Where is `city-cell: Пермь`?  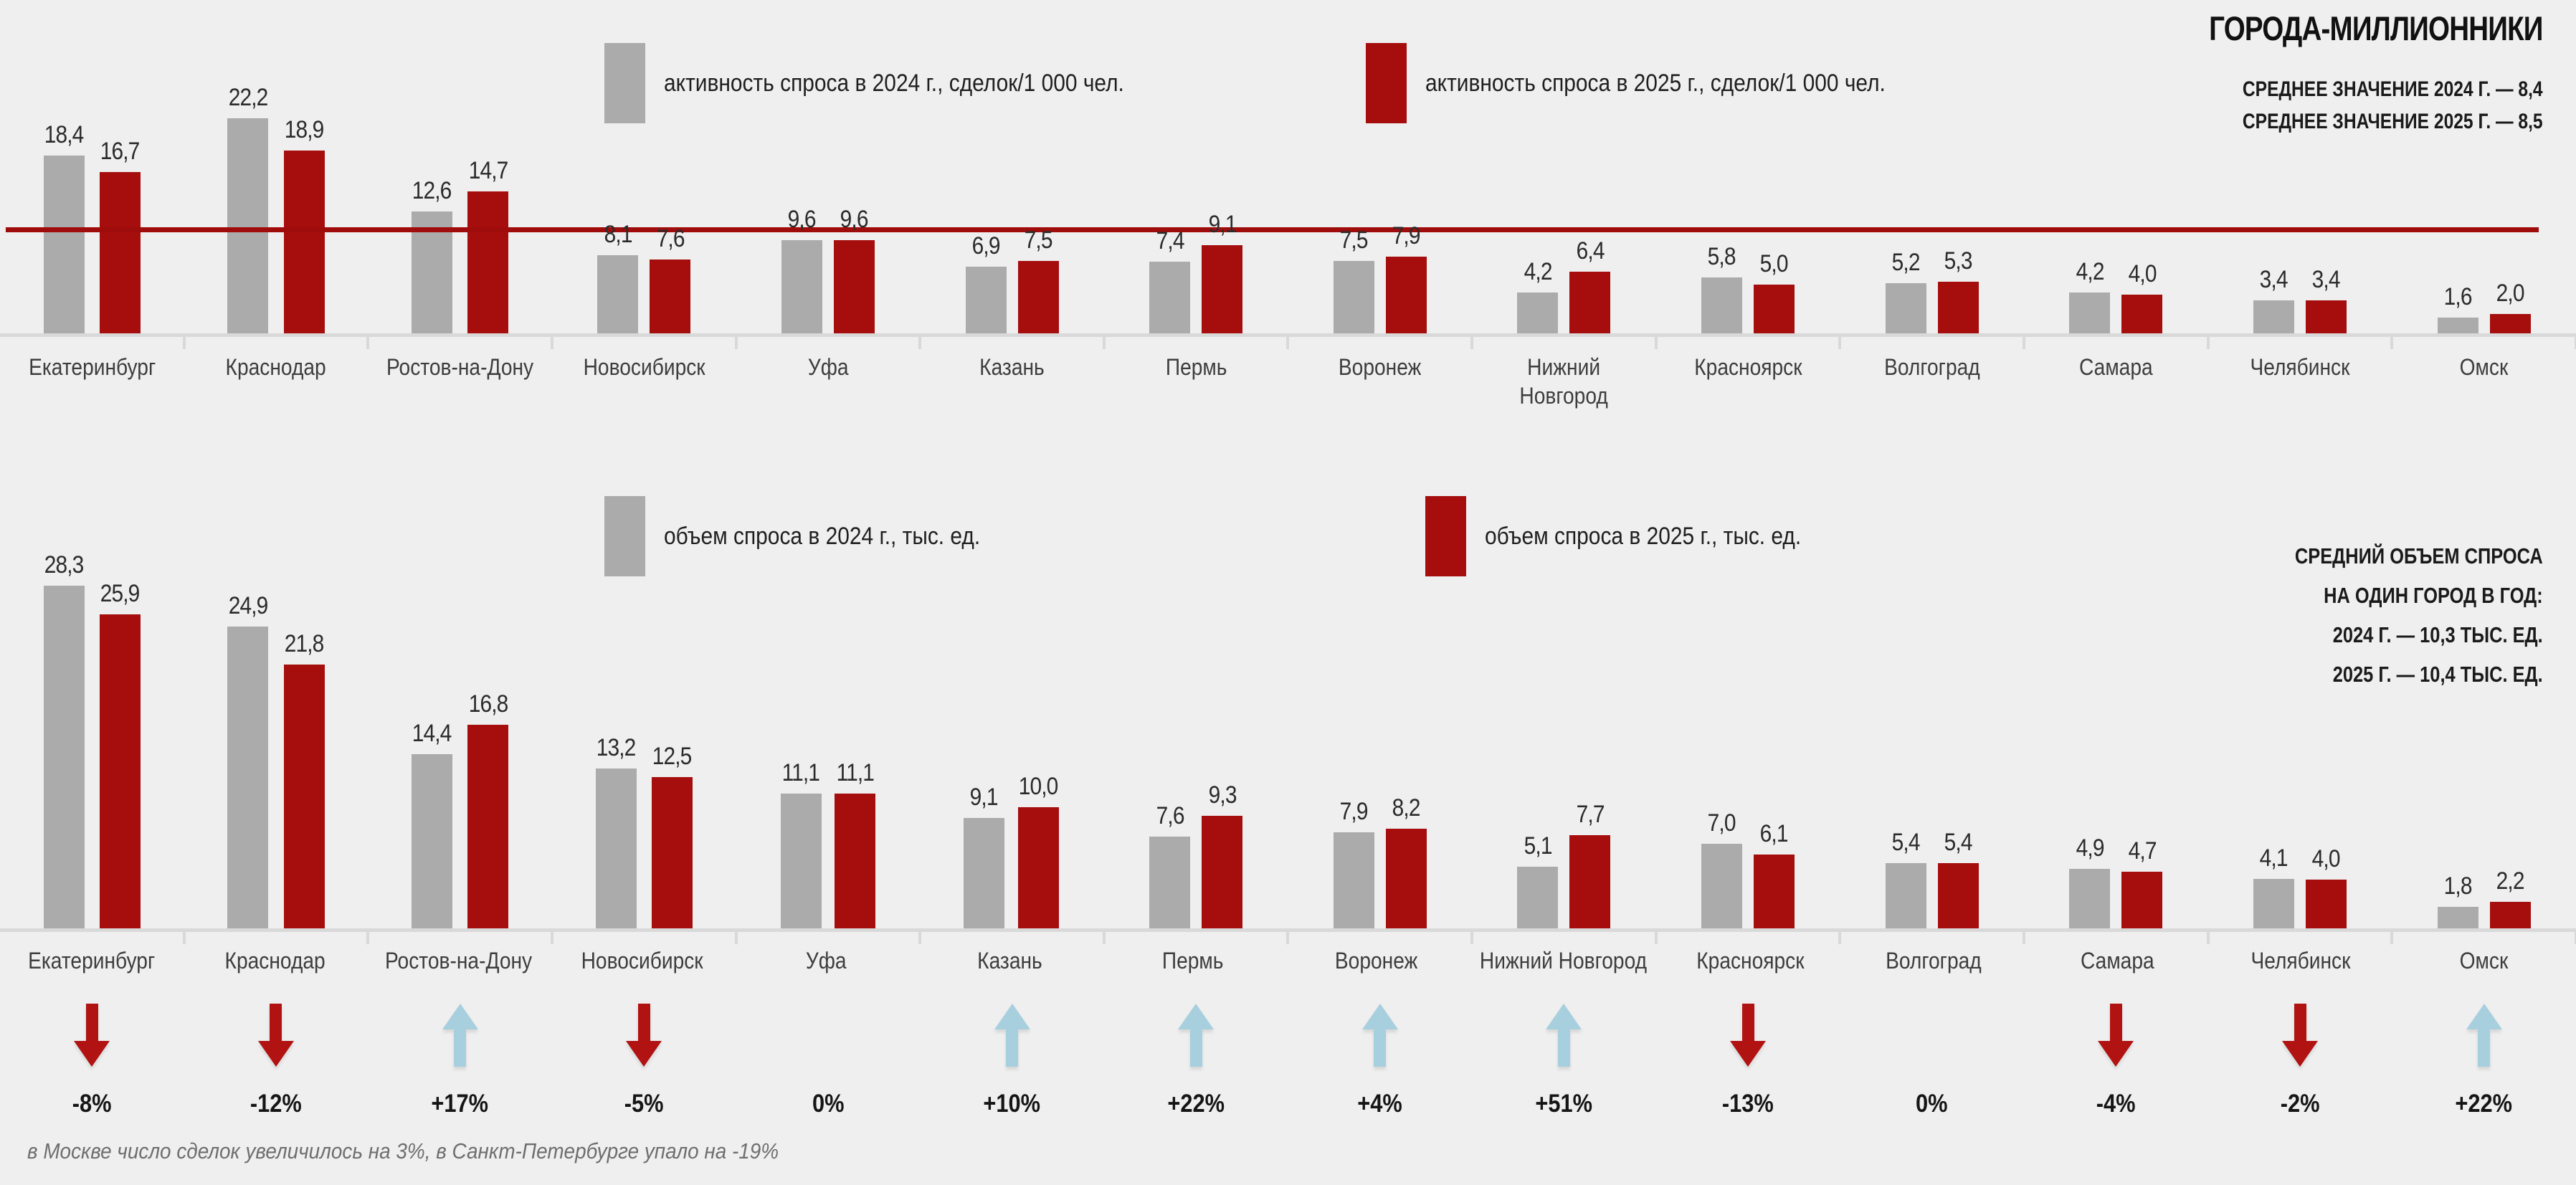 city-cell: Пермь is located at coordinates (1196, 381).